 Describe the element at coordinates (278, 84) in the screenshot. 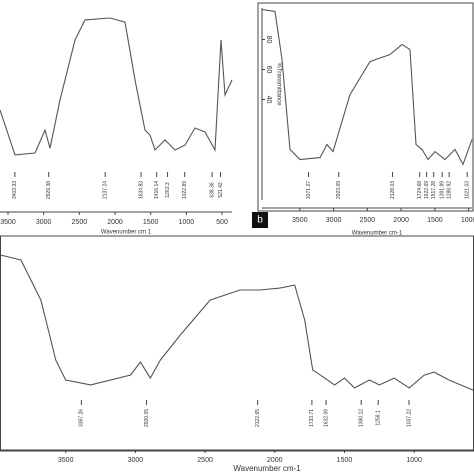

I see `y-axis-label: %Transmittance` at that location.